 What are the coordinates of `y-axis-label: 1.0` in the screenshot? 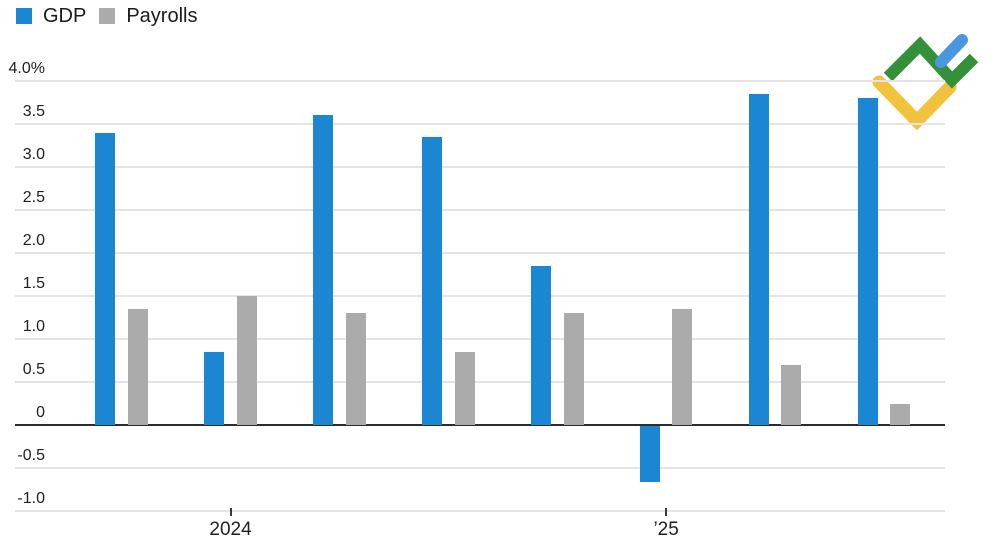 It's located at (33, 326).